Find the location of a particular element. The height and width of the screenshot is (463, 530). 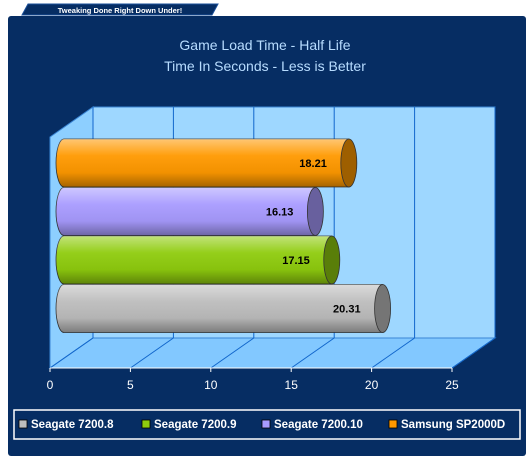

bar-value-label: 16.13 is located at coordinates (280, 213).